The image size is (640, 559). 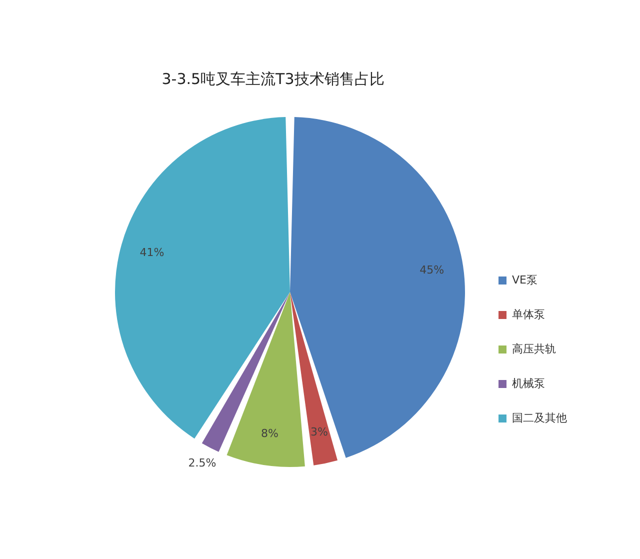 What do you see at coordinates (319, 431) in the screenshot?
I see `data-label: 3%` at bounding box center [319, 431].